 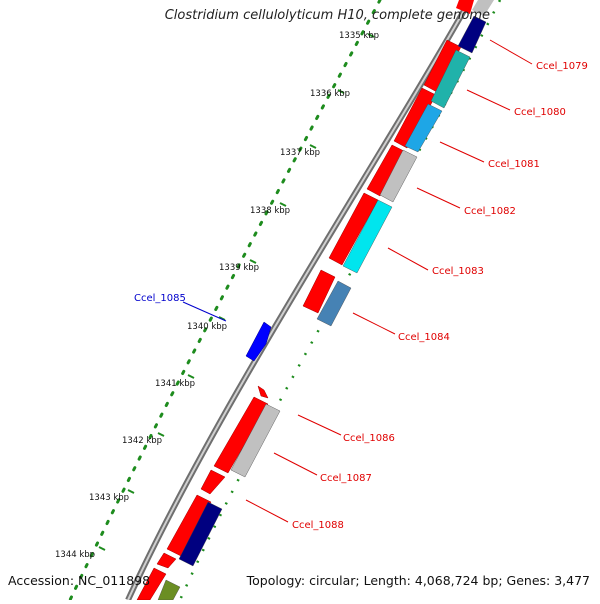 I want to click on ruler-label-1344: 1344 kbp, so click(x=75, y=555).